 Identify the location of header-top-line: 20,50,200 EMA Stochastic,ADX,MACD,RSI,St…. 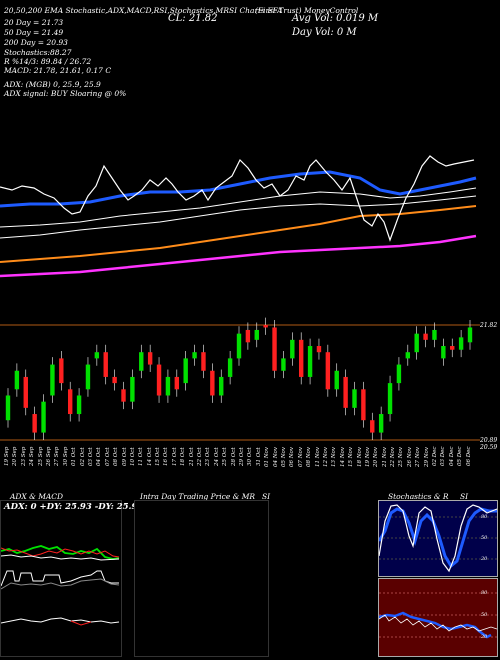
(143, 10).